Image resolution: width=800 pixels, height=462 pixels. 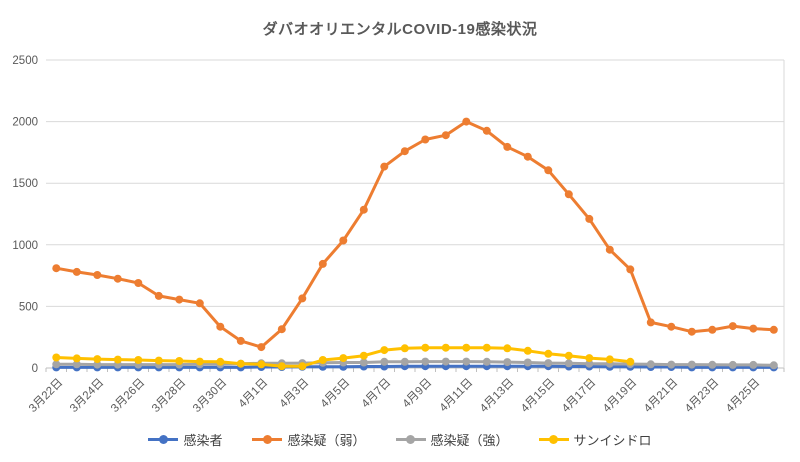 What do you see at coordinates (452, 439) in the screenshot?
I see `legend-item-2: 感染疑（強）` at bounding box center [452, 439].